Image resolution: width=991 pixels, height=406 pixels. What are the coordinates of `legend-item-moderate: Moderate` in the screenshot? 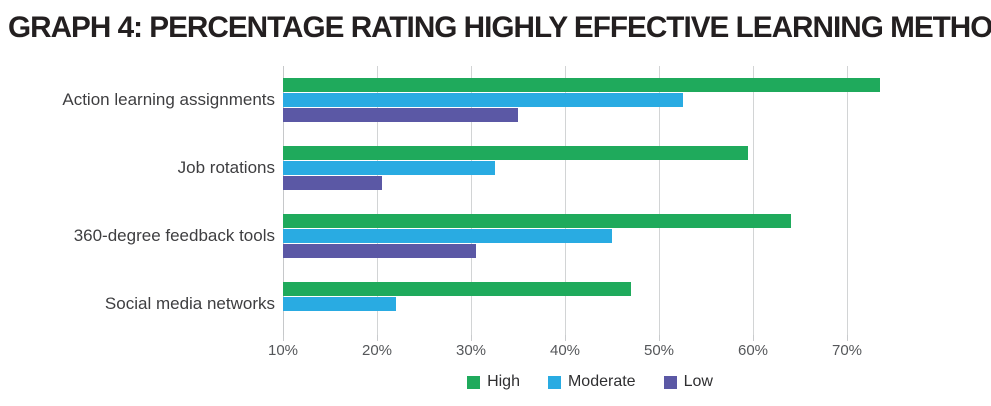 It's located at (591, 381).